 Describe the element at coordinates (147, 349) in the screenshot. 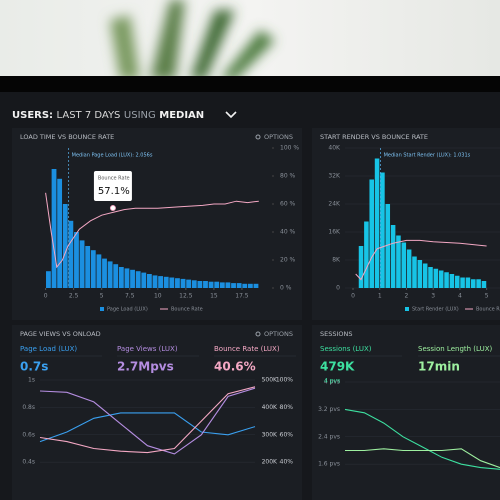

I see `stat-label: Page Views (LUX)` at that location.